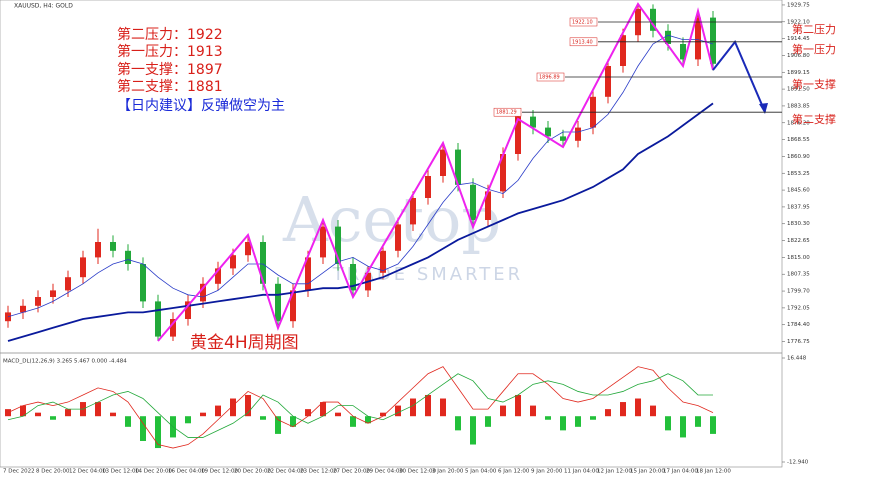 This screenshot has height=477, width=870. What do you see at coordinates (798, 123) in the screenshot?
I see `y-tick-label: 1876.20` at bounding box center [798, 123].